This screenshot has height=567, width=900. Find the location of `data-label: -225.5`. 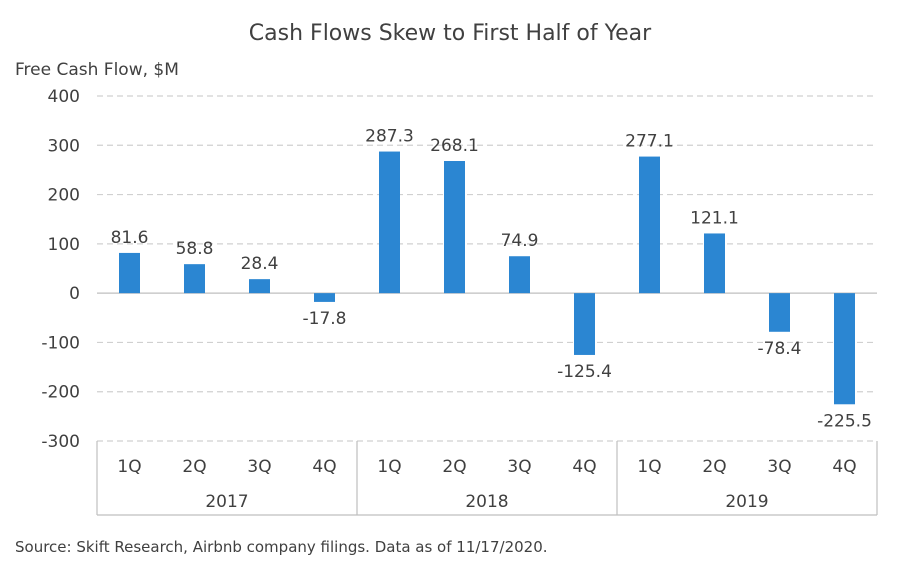

data-label: -225.5 is located at coordinates (844, 421).